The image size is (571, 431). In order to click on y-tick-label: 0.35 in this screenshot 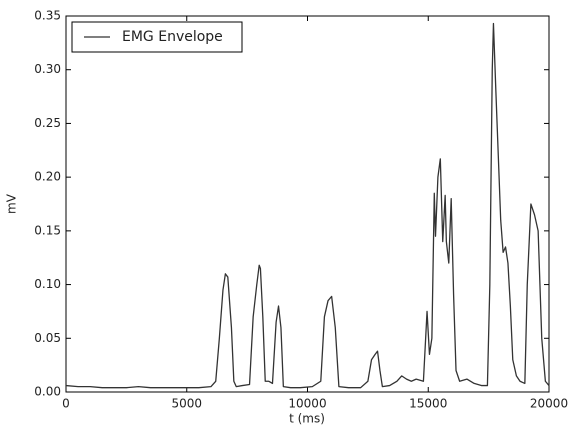, I will do `click(47, 16)`.